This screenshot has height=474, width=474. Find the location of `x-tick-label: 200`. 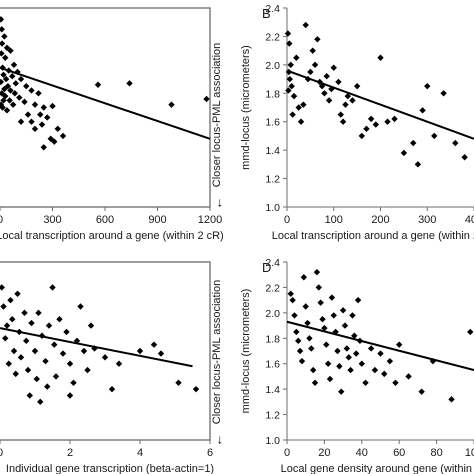

x-tick-label: 200 is located at coordinates (380, 220).